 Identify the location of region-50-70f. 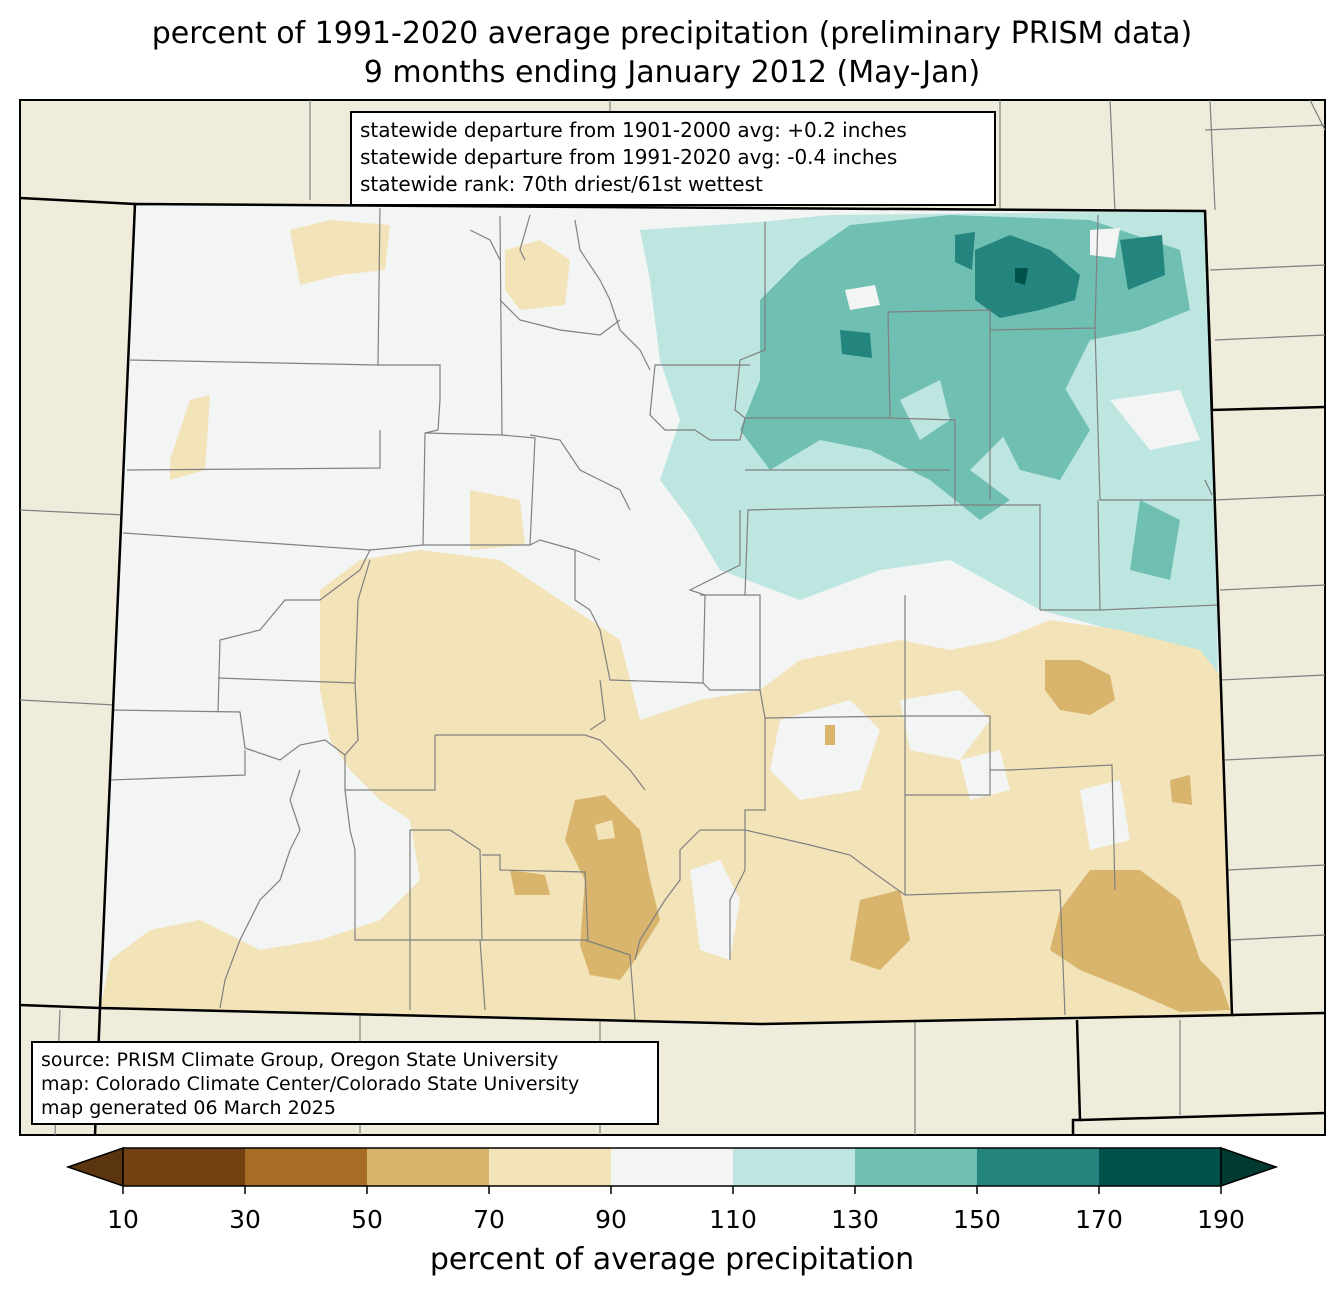
(1181, 790).